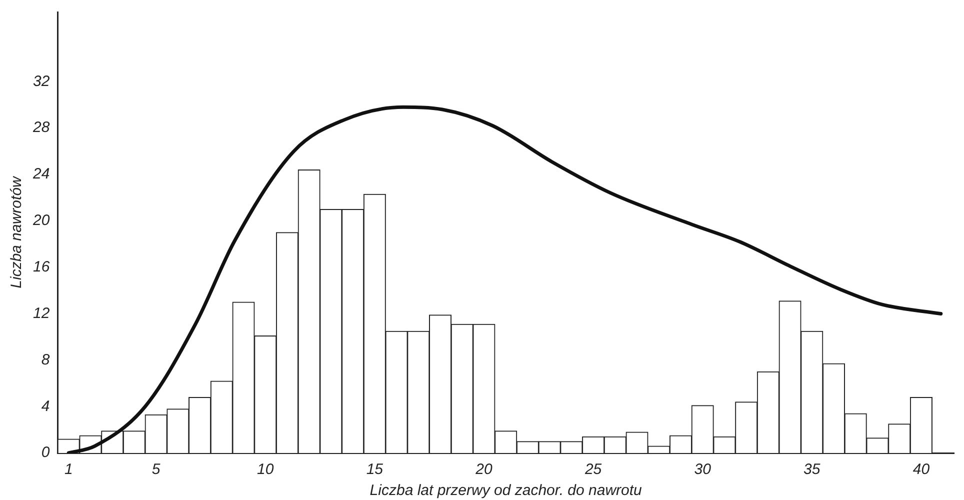 Image resolution: width=964 pixels, height=500 pixels. Describe the element at coordinates (45, 359) in the screenshot. I see `y-tick-label: 8` at that location.